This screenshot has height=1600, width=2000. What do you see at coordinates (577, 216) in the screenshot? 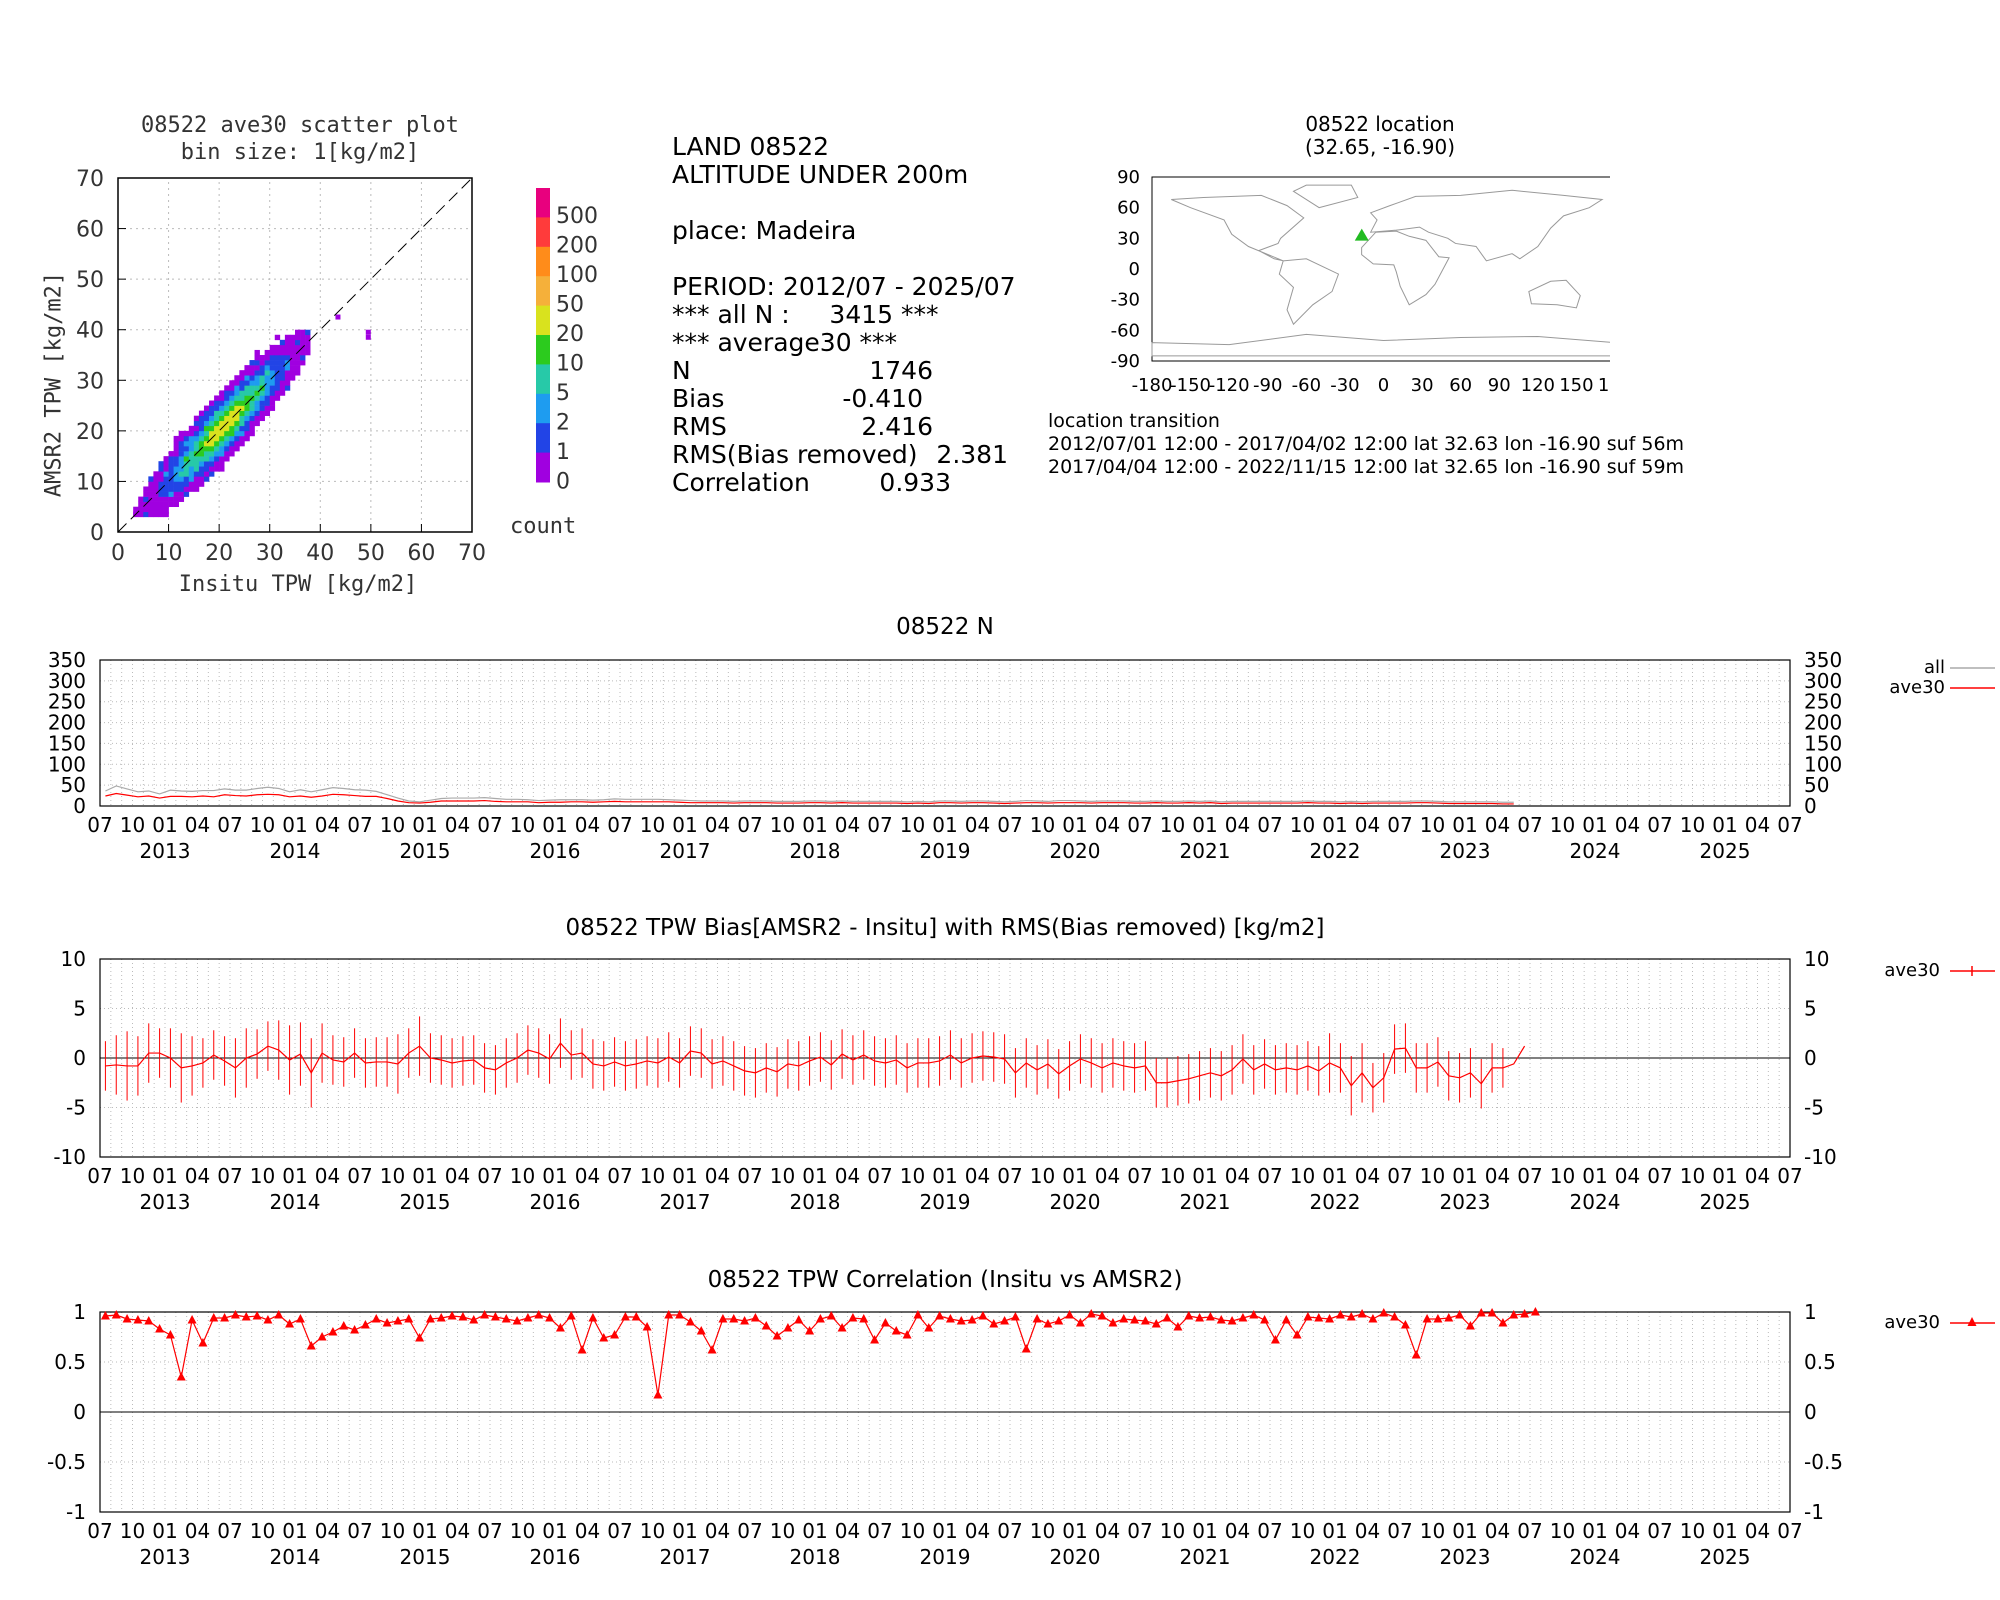
I see `colorbar-label: 500` at bounding box center [577, 216].